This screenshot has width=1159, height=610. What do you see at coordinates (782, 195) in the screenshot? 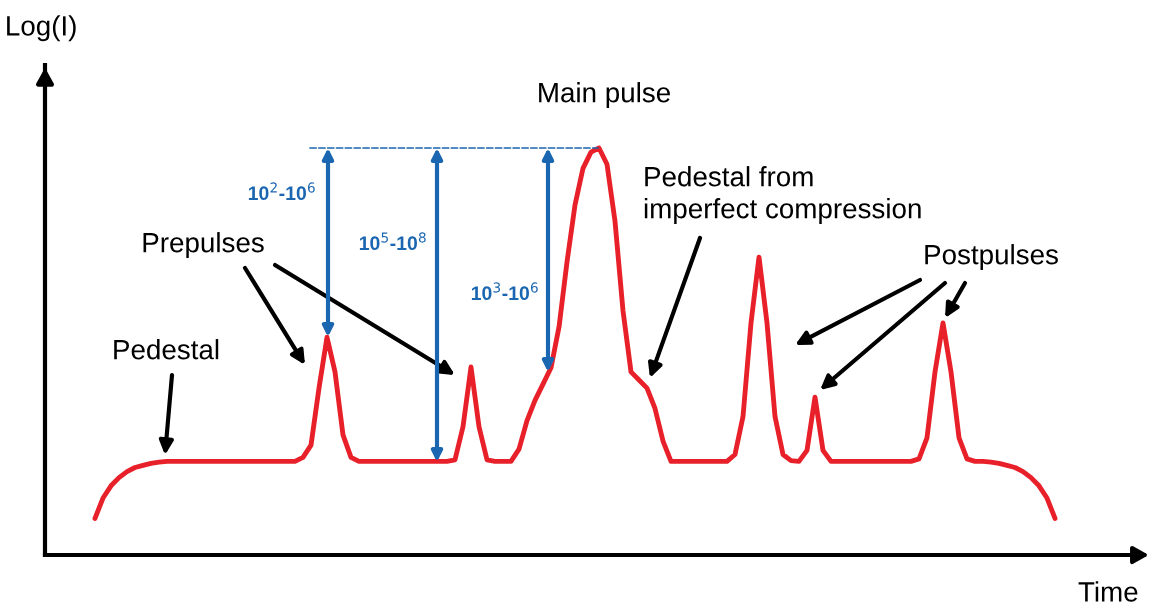
I see `annotation: Pedestal from imperfect compression` at bounding box center [782, 195].